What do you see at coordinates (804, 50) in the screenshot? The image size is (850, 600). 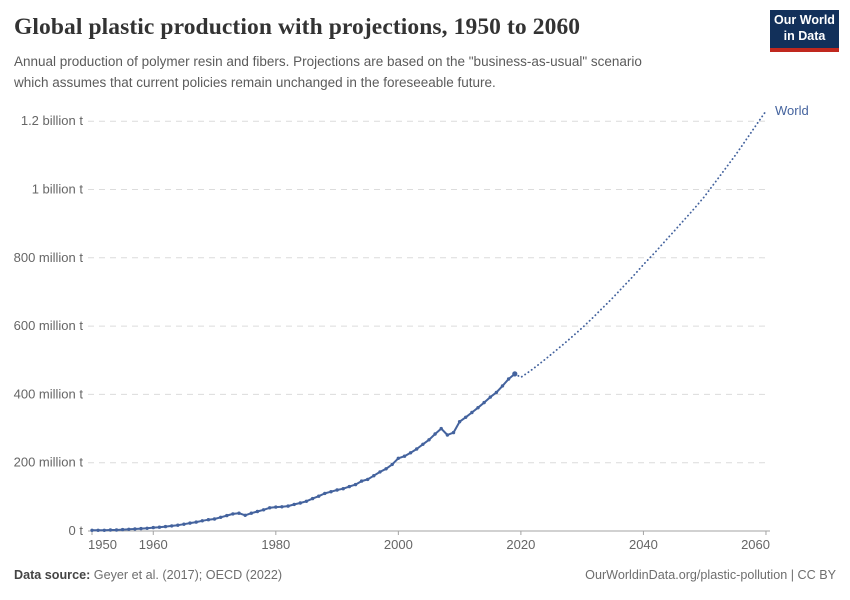 I see `owid-logo-stripe` at bounding box center [804, 50].